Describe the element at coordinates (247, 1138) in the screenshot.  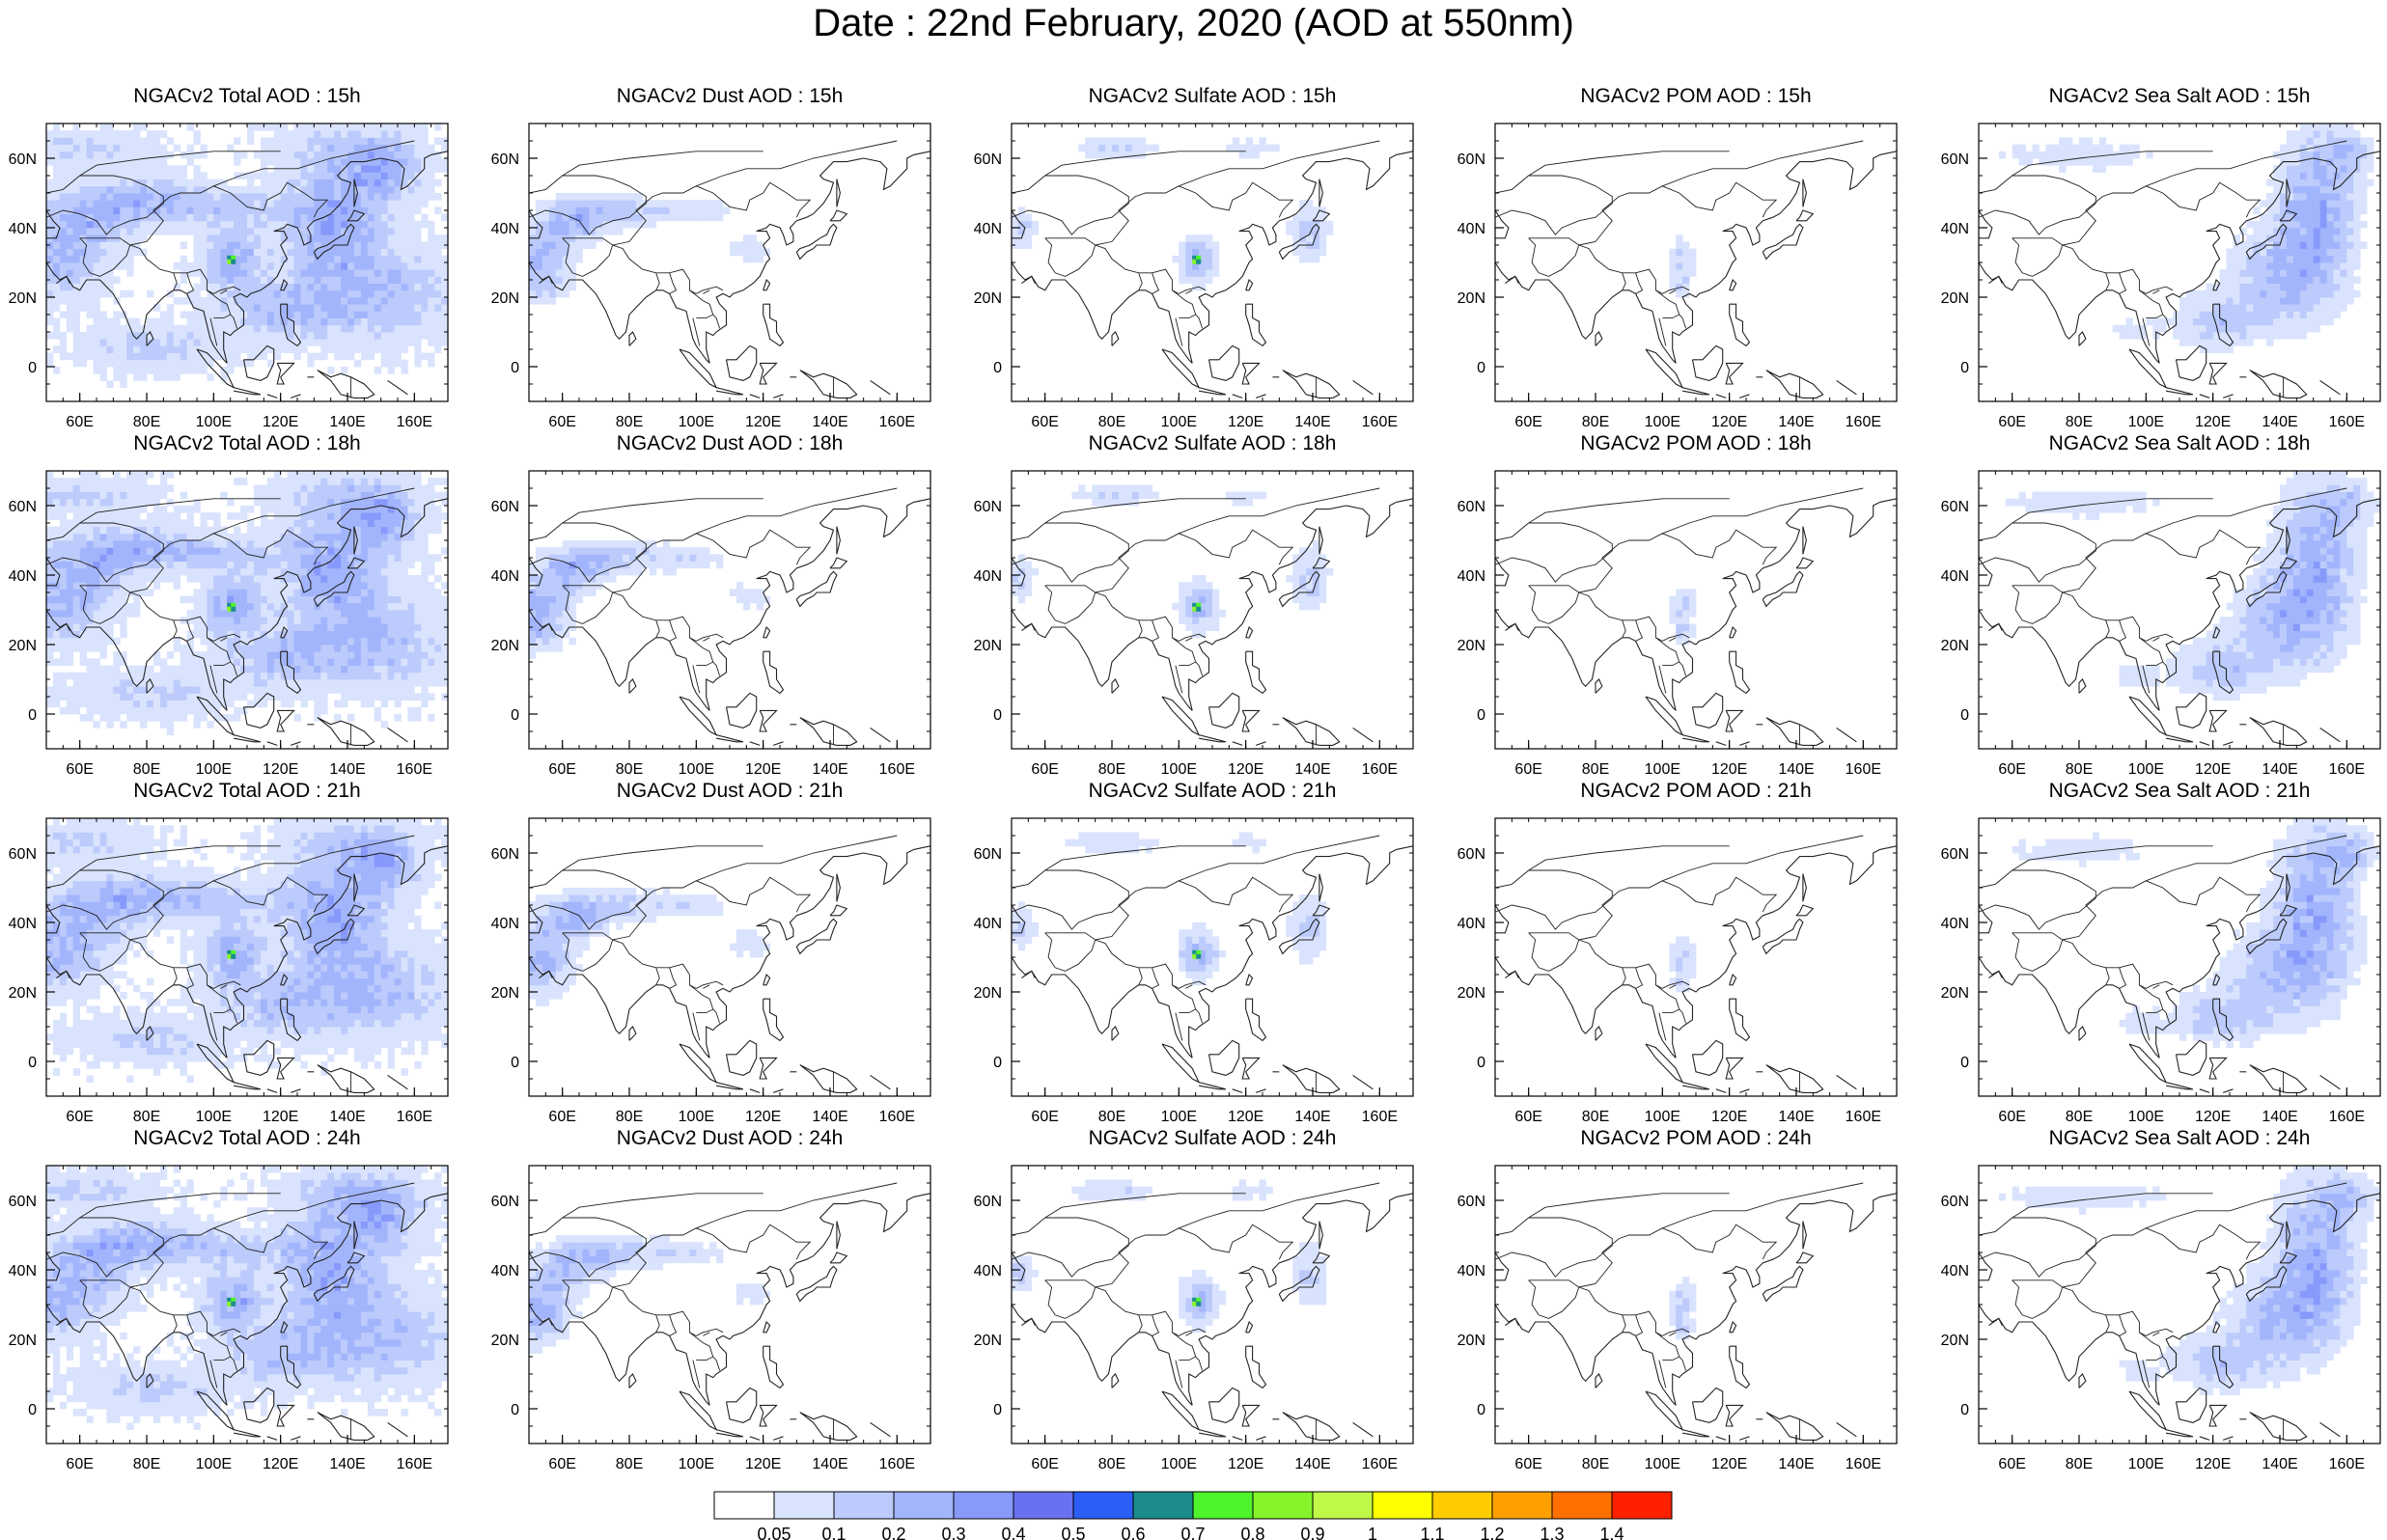
I see `panel-title: NGACv2 Total AOD : 24h` at that location.